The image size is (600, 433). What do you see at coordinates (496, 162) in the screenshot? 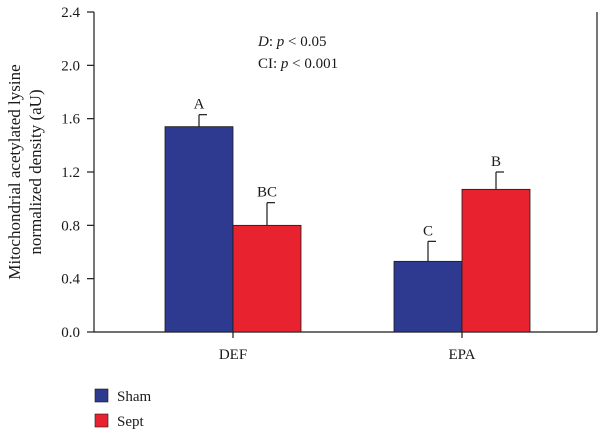
I see `significance-label: B` at bounding box center [496, 162].